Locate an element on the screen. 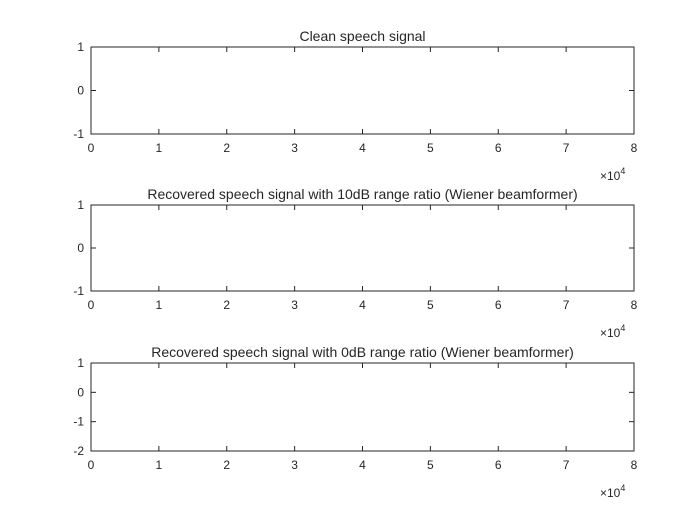 The width and height of the screenshot is (700, 525). recovered-0db-x-tick-label: 7 is located at coordinates (566, 465).